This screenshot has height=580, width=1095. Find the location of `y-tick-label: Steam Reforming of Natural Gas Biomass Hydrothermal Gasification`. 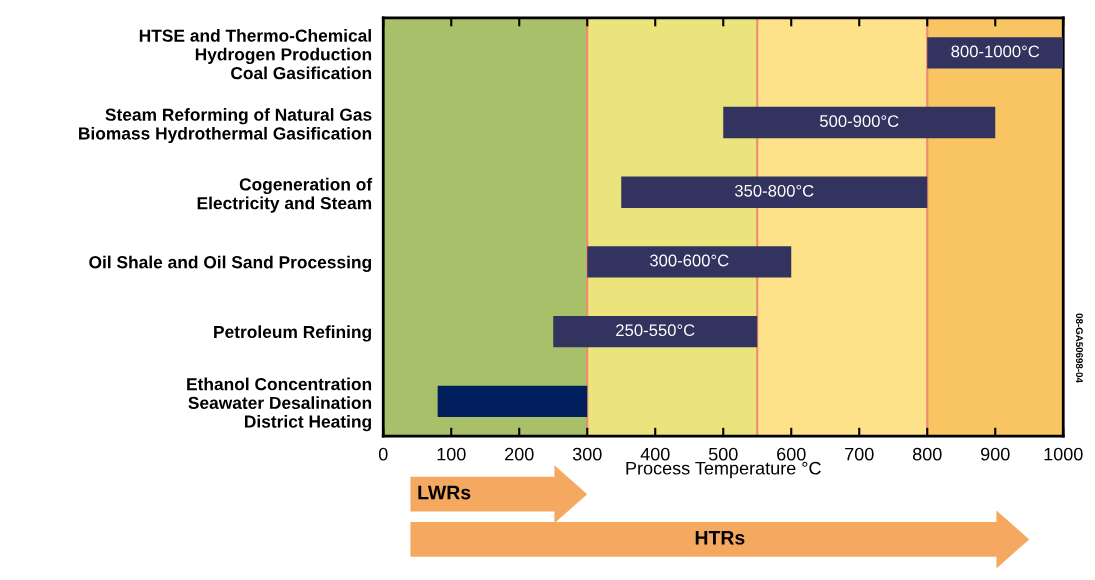

y-tick-label: Steam Reforming of Natural Gas Biomass Hydrothermal Gasification is located at coordinates (225, 126).